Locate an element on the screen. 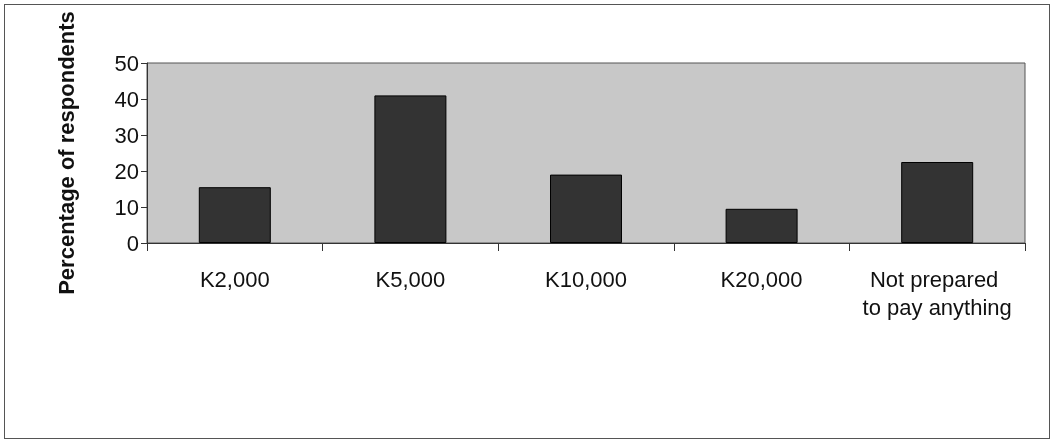  x-tick-label: K20,000 is located at coordinates (761, 279).